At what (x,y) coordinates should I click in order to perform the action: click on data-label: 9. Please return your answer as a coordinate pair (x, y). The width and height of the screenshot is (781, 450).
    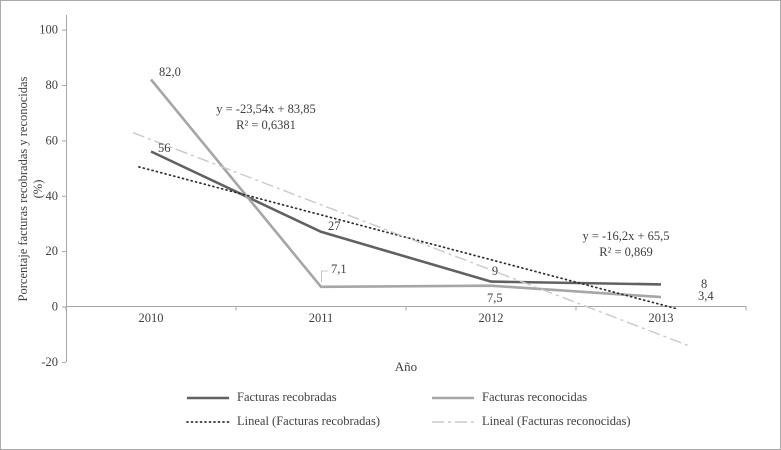
    Looking at the image, I should click on (495, 271).